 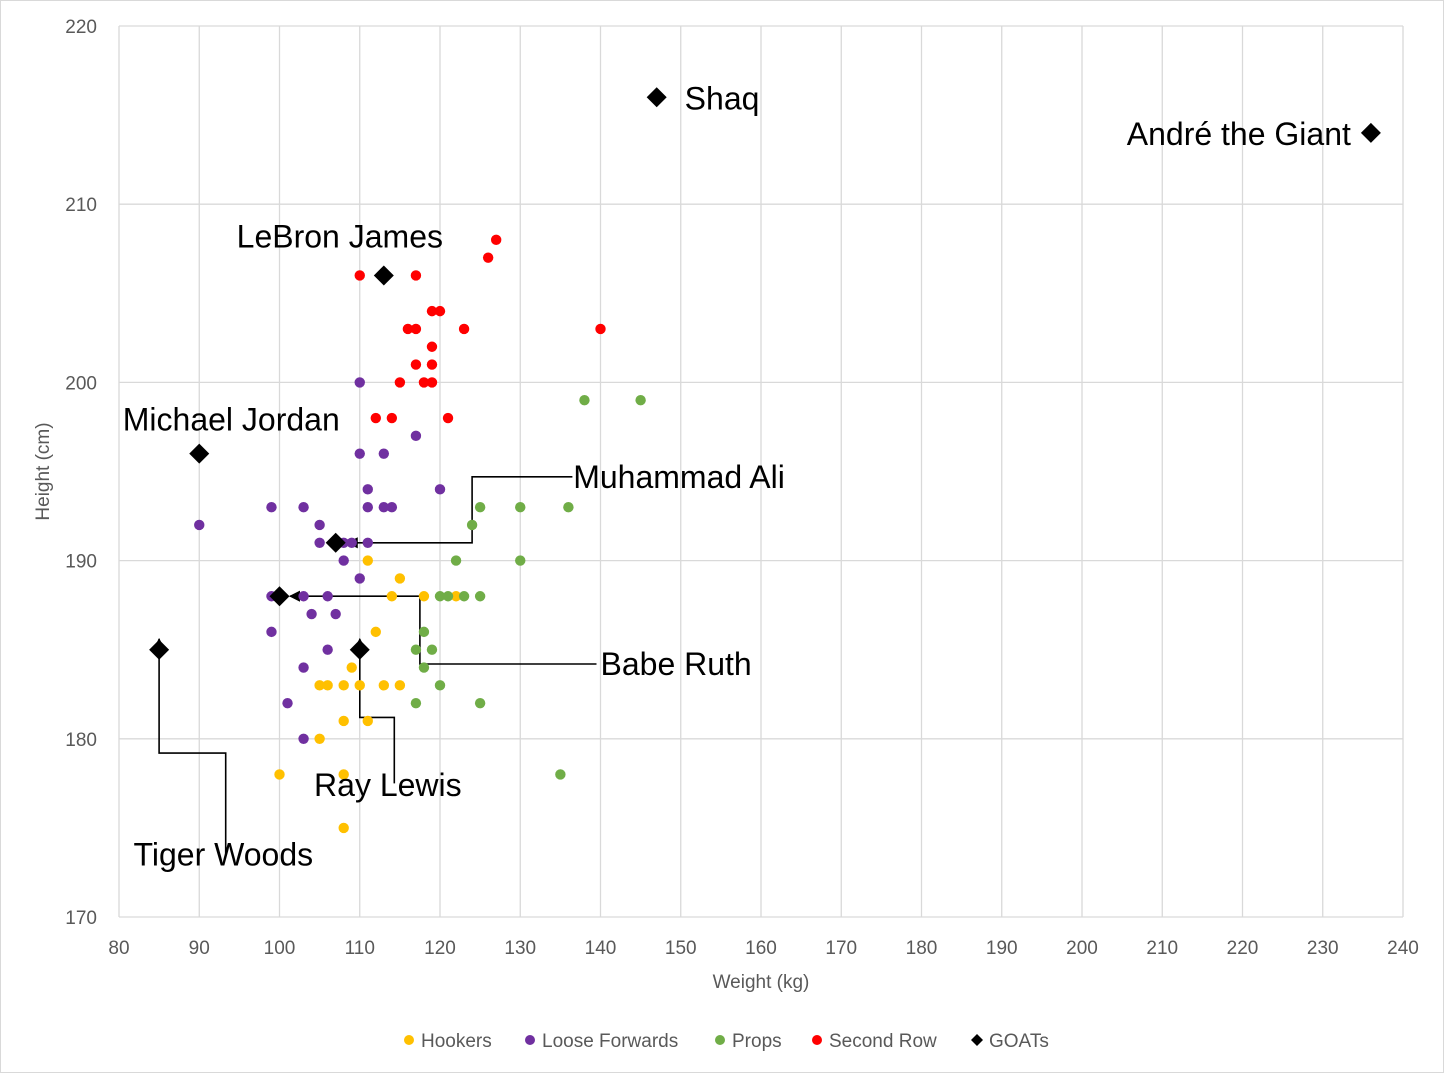 I want to click on legend-item-props: Props, so click(x=748, y=1041).